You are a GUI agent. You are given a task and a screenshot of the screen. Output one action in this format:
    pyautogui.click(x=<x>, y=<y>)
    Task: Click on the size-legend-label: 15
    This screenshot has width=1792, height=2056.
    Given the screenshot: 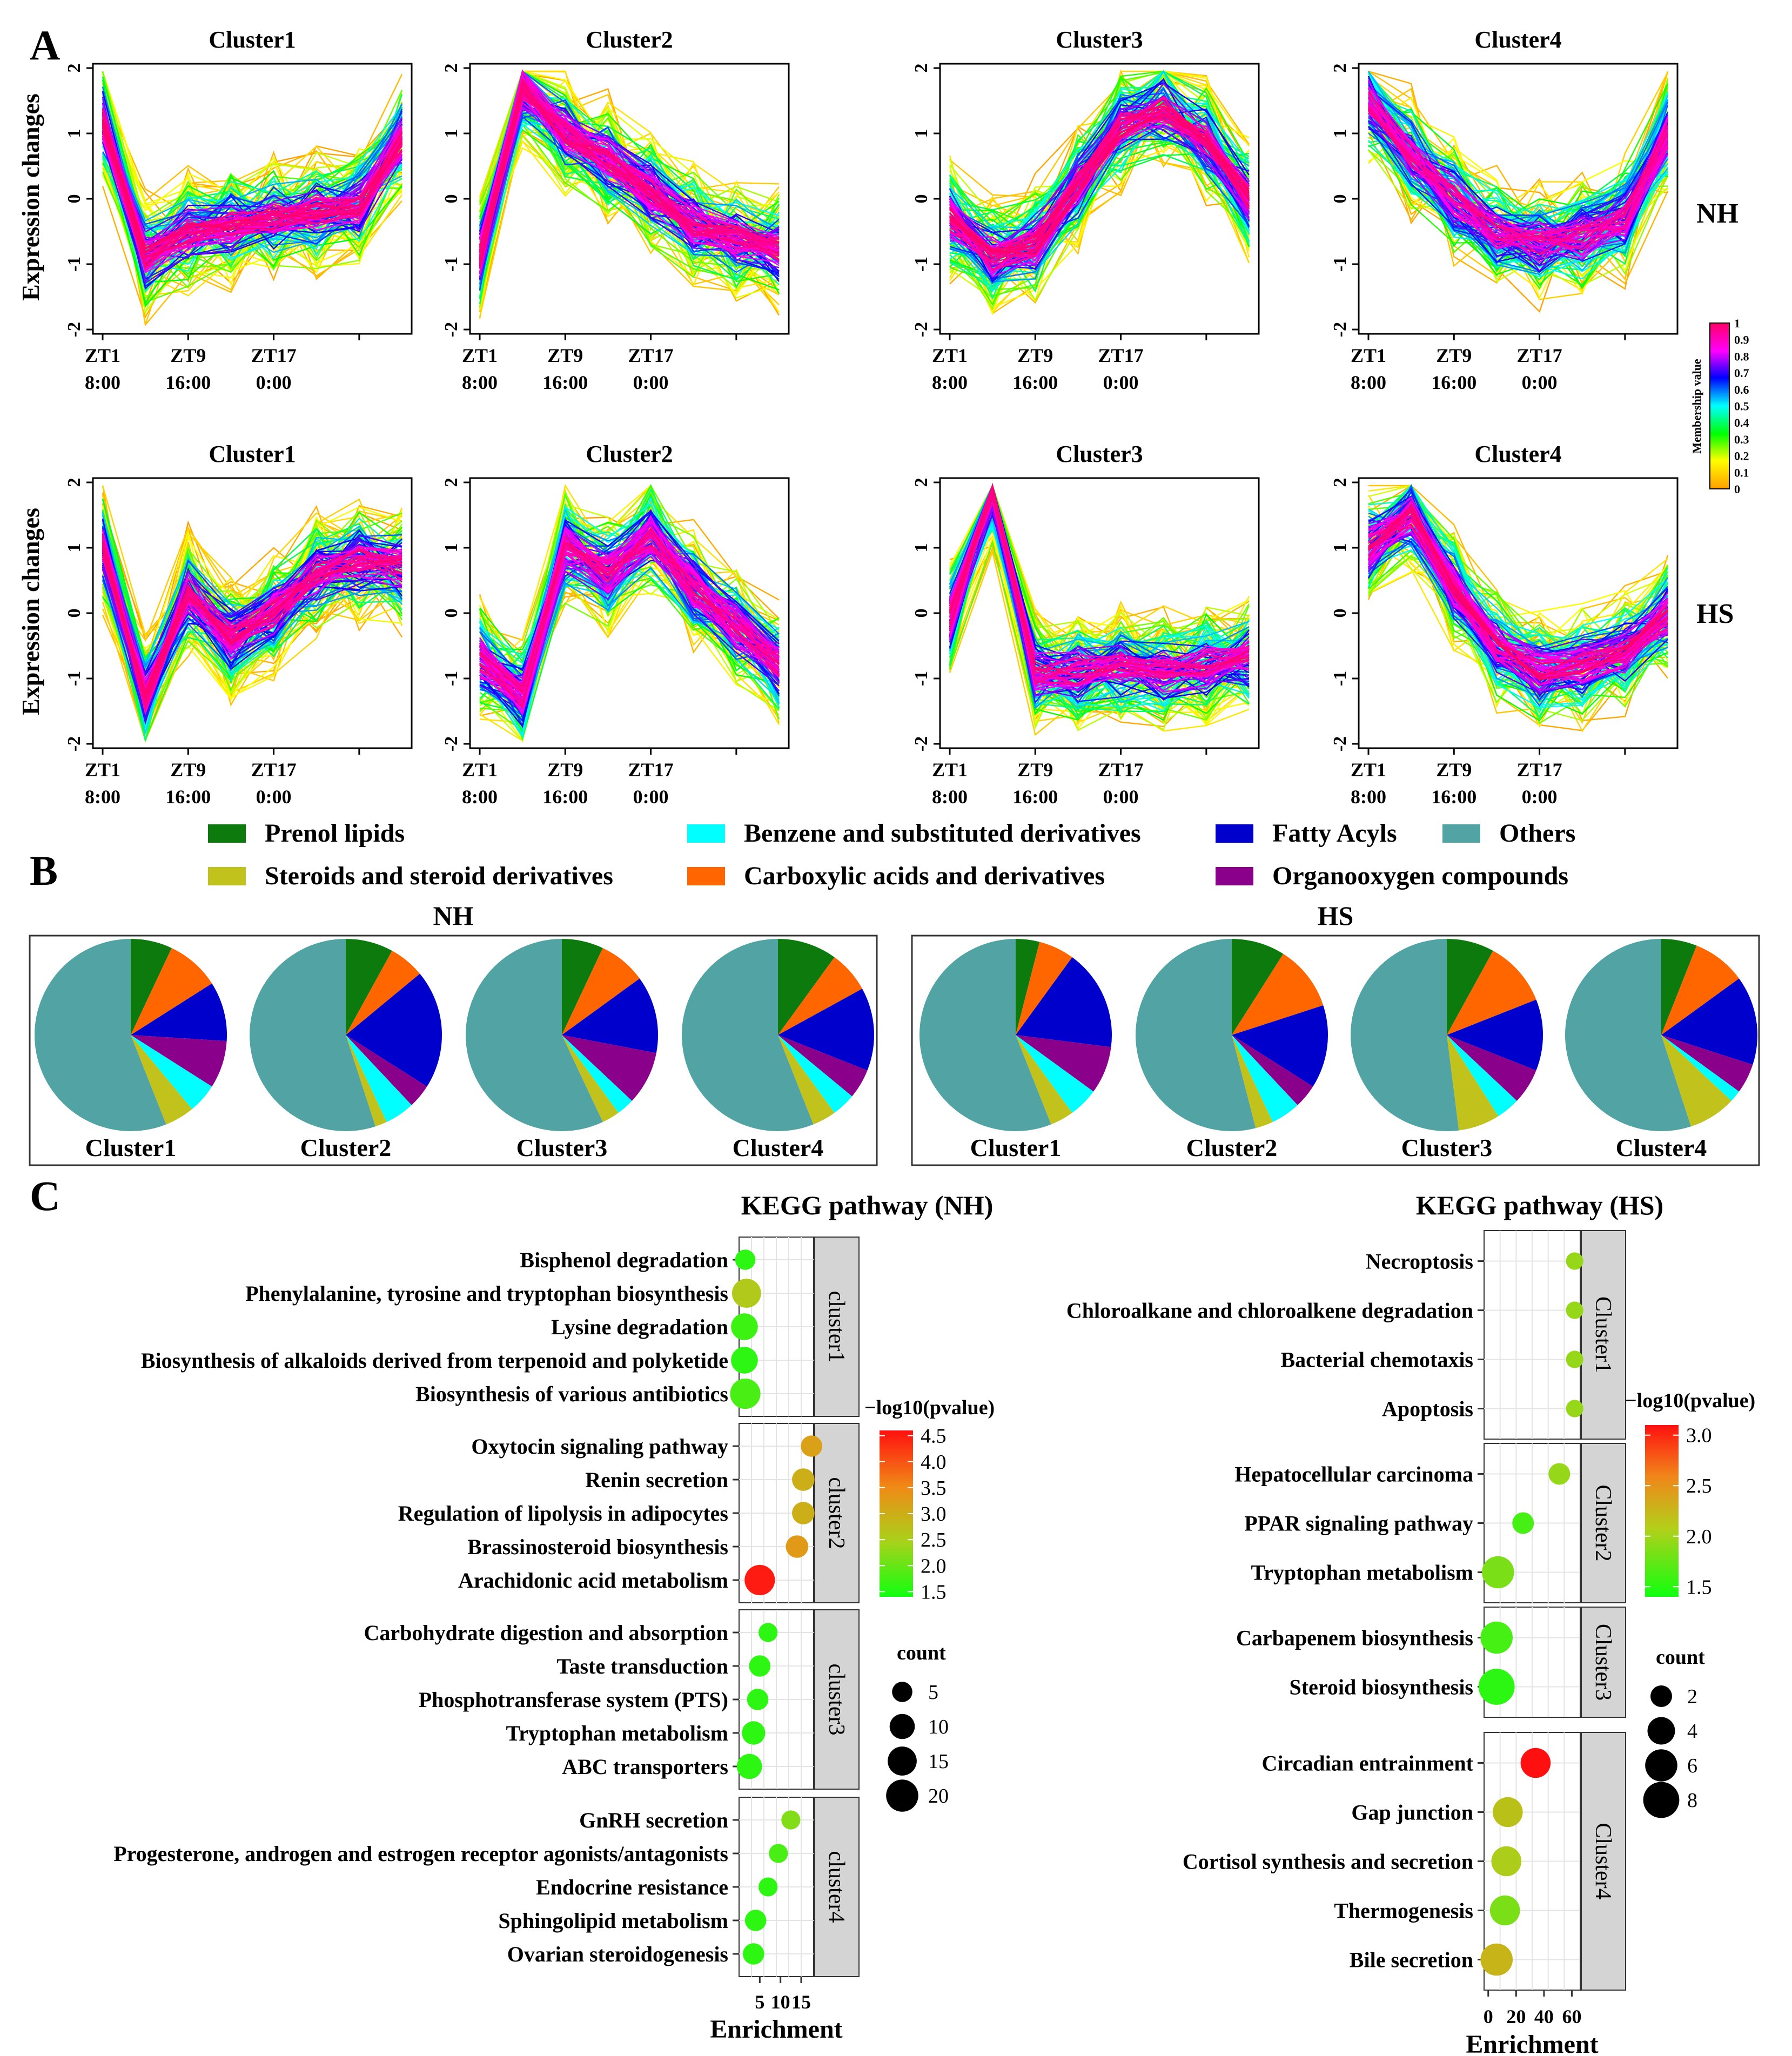 What is the action you would take?
    pyautogui.click(x=938, y=1761)
    